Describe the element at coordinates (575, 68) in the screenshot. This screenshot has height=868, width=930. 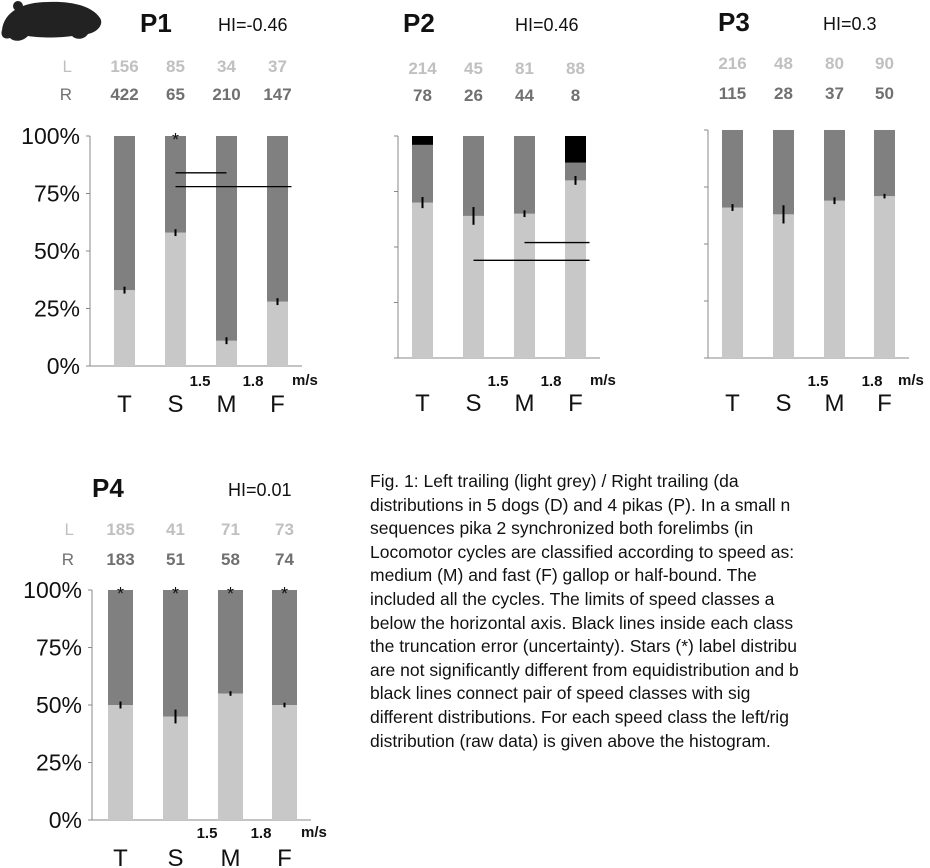
I see `count-left: 88` at that location.